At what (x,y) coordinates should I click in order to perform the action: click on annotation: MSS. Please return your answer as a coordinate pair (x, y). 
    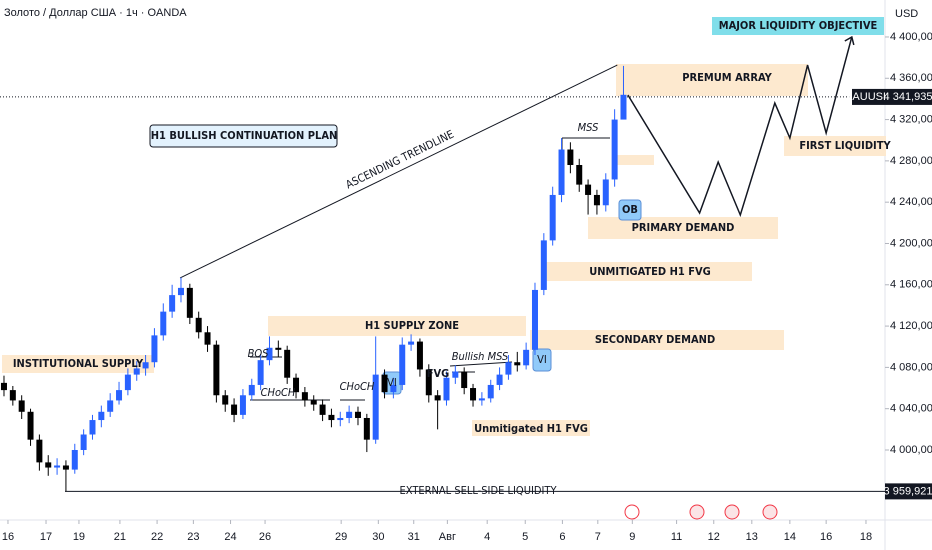
    Looking at the image, I should click on (588, 127).